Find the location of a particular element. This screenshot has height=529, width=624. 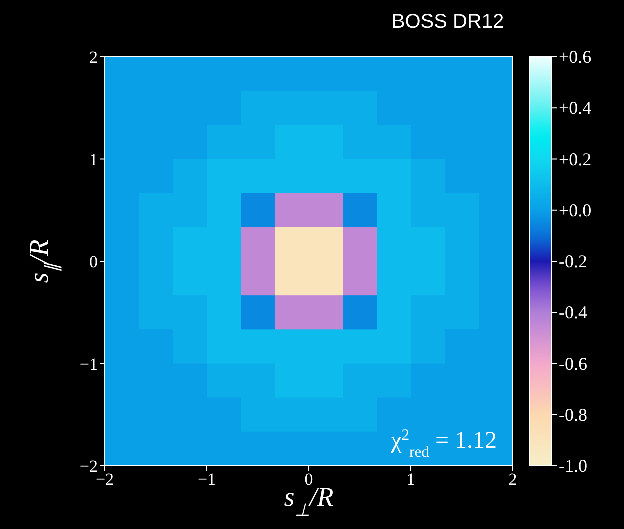

y-tick-label: 2 is located at coordinates (94, 58).